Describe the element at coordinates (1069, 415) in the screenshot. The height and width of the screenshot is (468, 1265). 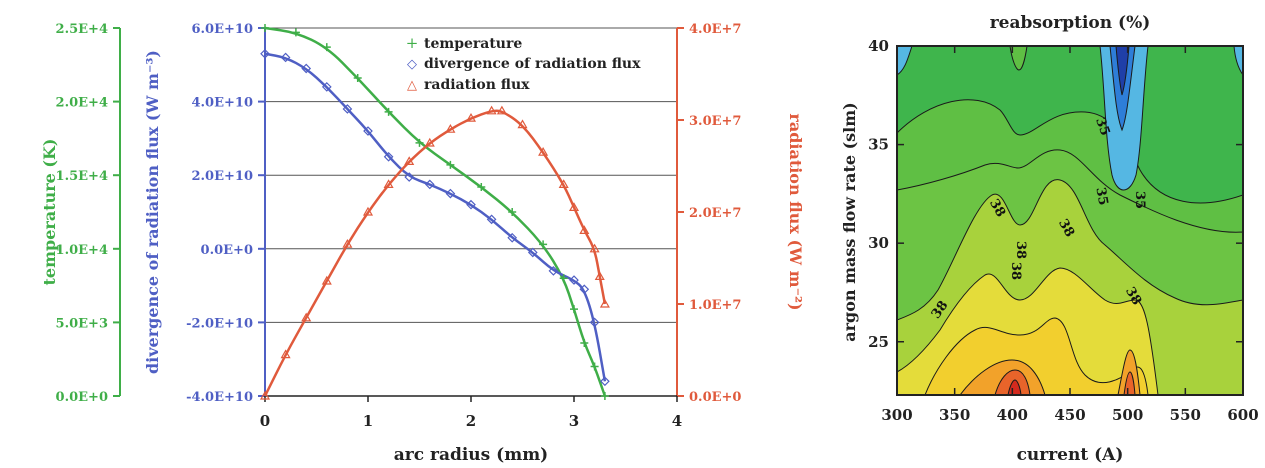
I see `contour-x-tick-label: 450` at that location.